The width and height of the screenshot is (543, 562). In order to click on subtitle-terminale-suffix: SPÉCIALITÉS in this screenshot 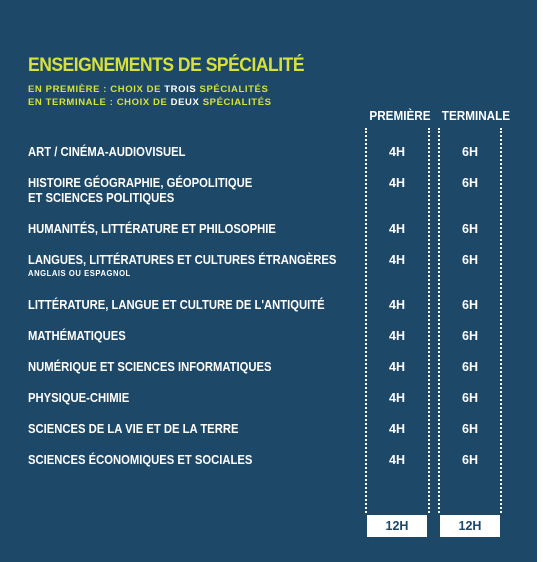, I will do `click(235, 102)`.